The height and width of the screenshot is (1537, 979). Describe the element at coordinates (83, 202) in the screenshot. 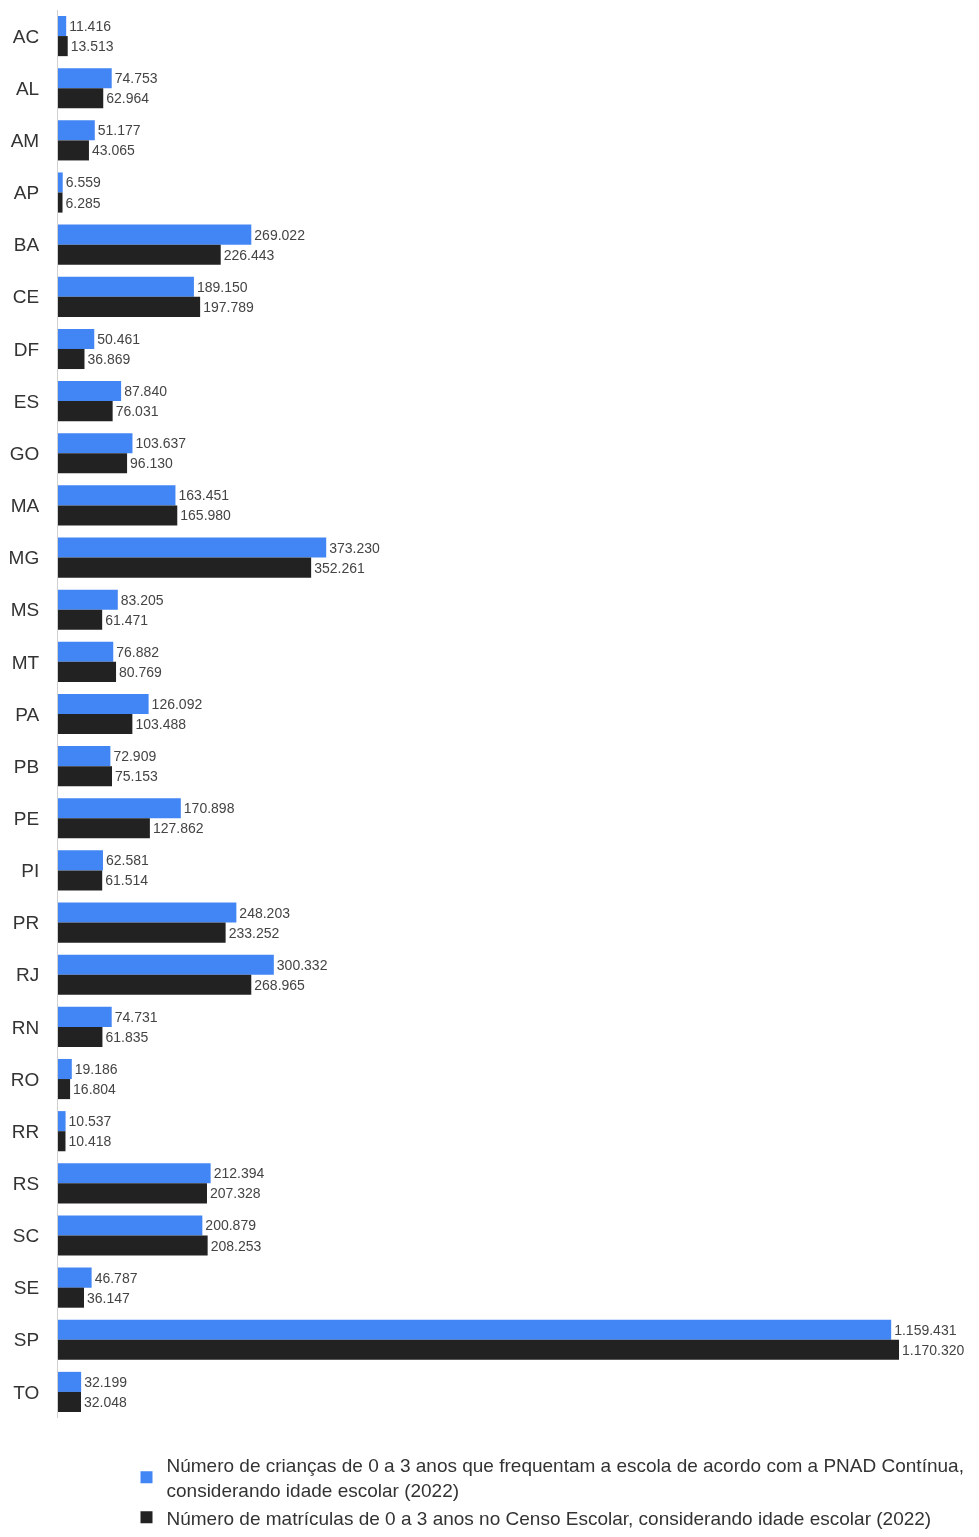

I see `data-label: 6.285` at that location.